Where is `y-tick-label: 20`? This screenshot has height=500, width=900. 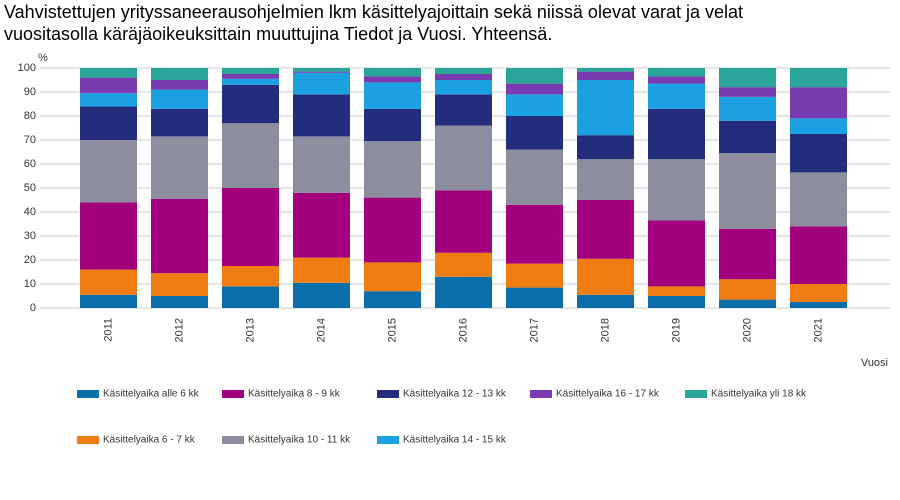
y-tick-label: 20 is located at coordinates (30, 260).